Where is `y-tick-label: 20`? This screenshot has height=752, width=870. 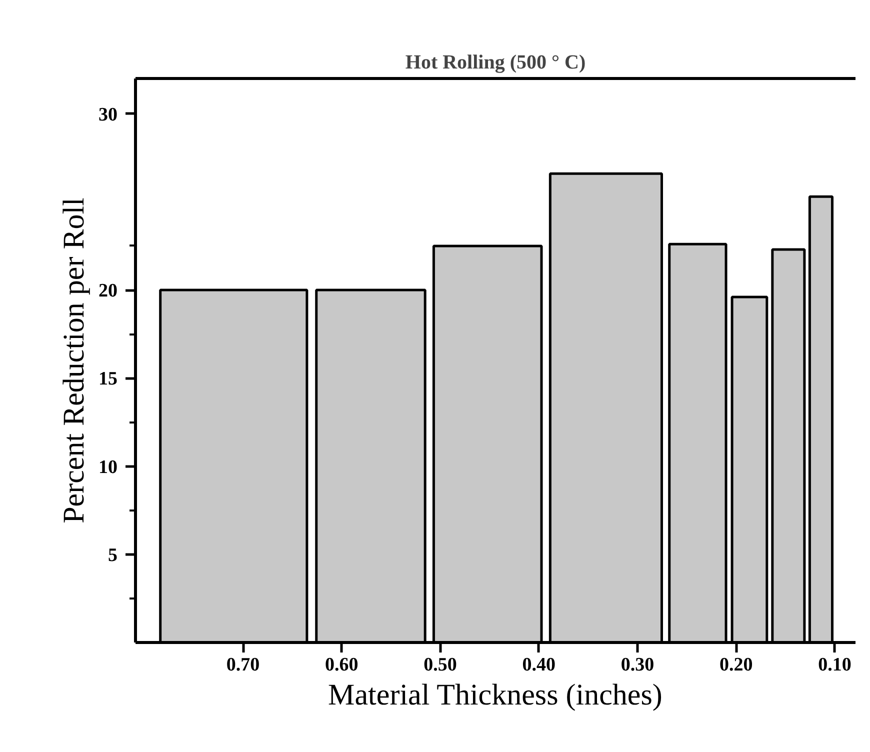 y-tick-label: 20 is located at coordinates (108, 291).